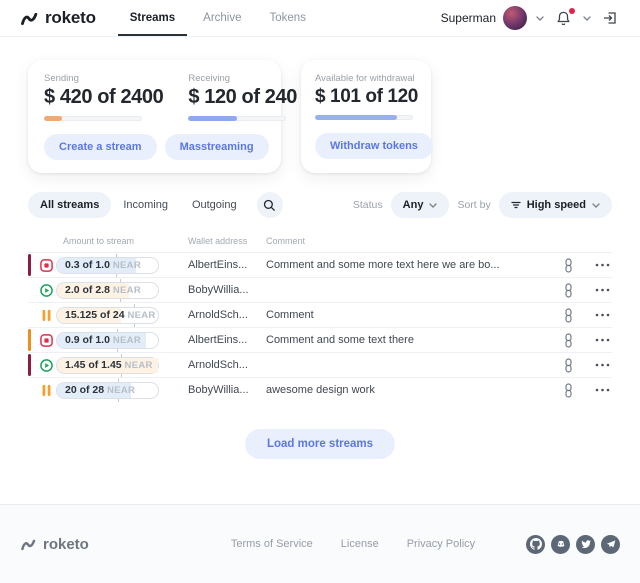 This screenshot has height=583, width=640. I want to click on amount-value: 0.3 of 1.0 NEAR, so click(103, 265).